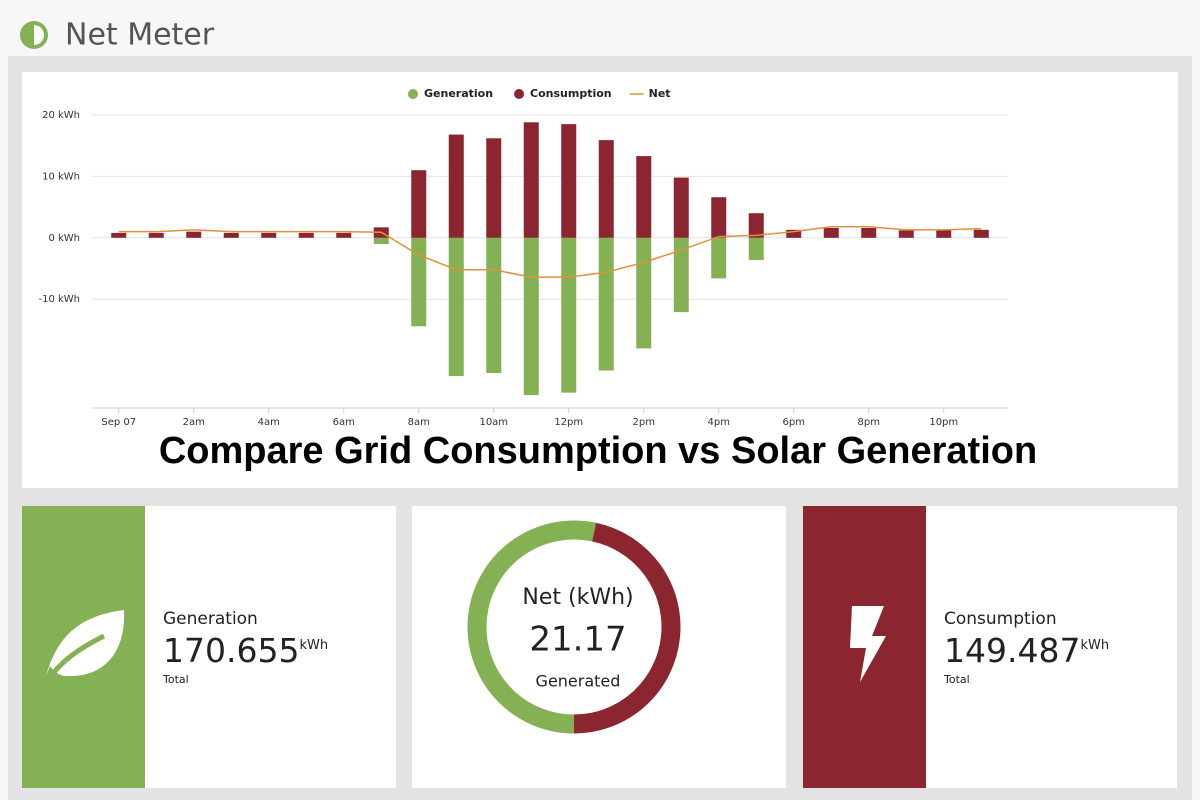  What do you see at coordinates (794, 422) in the screenshot?
I see `x-tick-label: 6pm` at bounding box center [794, 422].